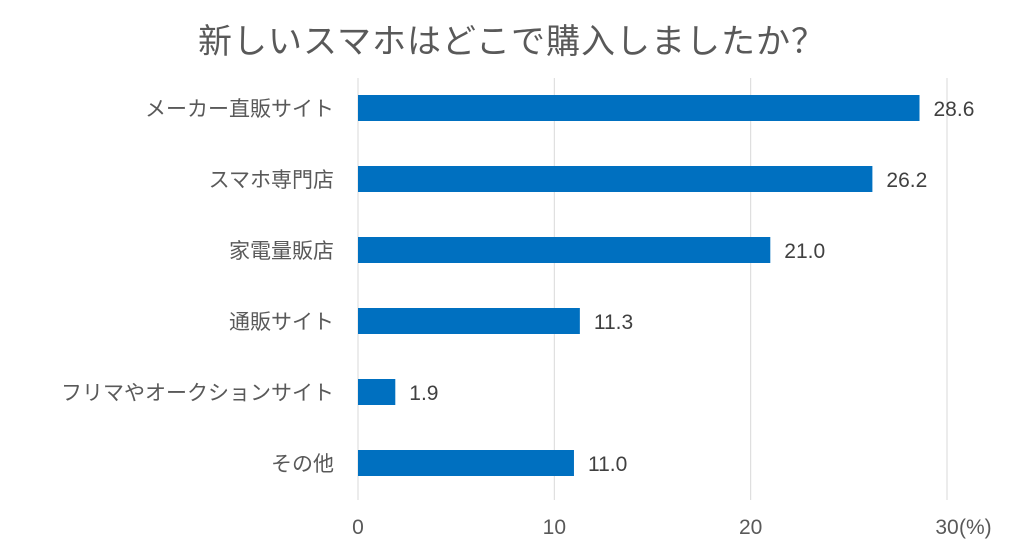 Image resolution: width=1024 pixels, height=559 pixels. Describe the element at coordinates (906, 180) in the screenshot. I see `data-label: 26.2` at that location.